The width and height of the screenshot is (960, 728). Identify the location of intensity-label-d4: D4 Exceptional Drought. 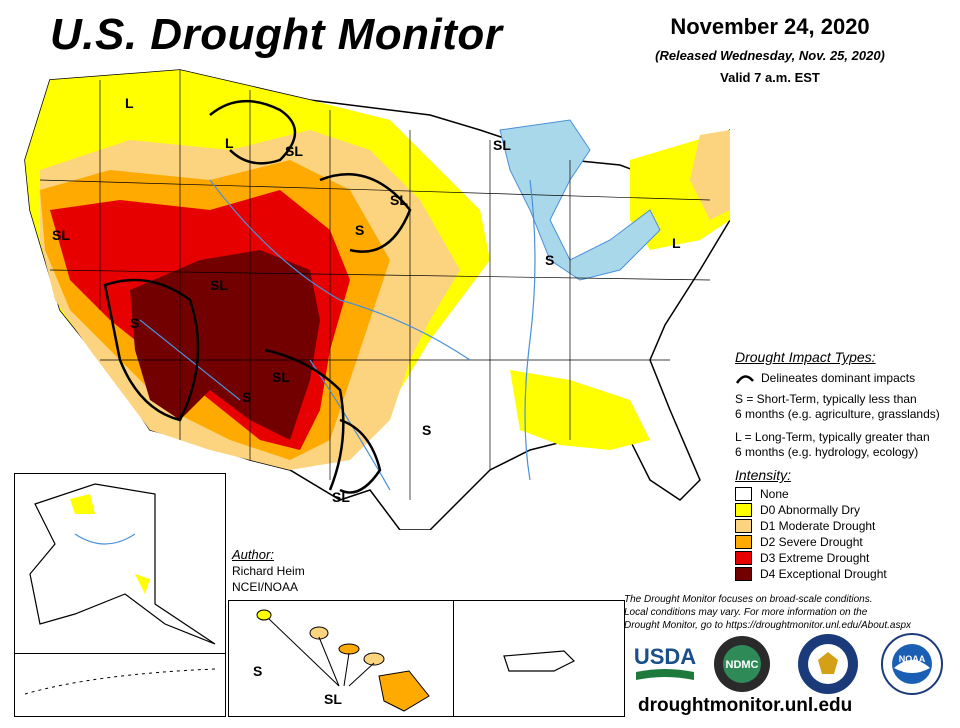
(823, 574).